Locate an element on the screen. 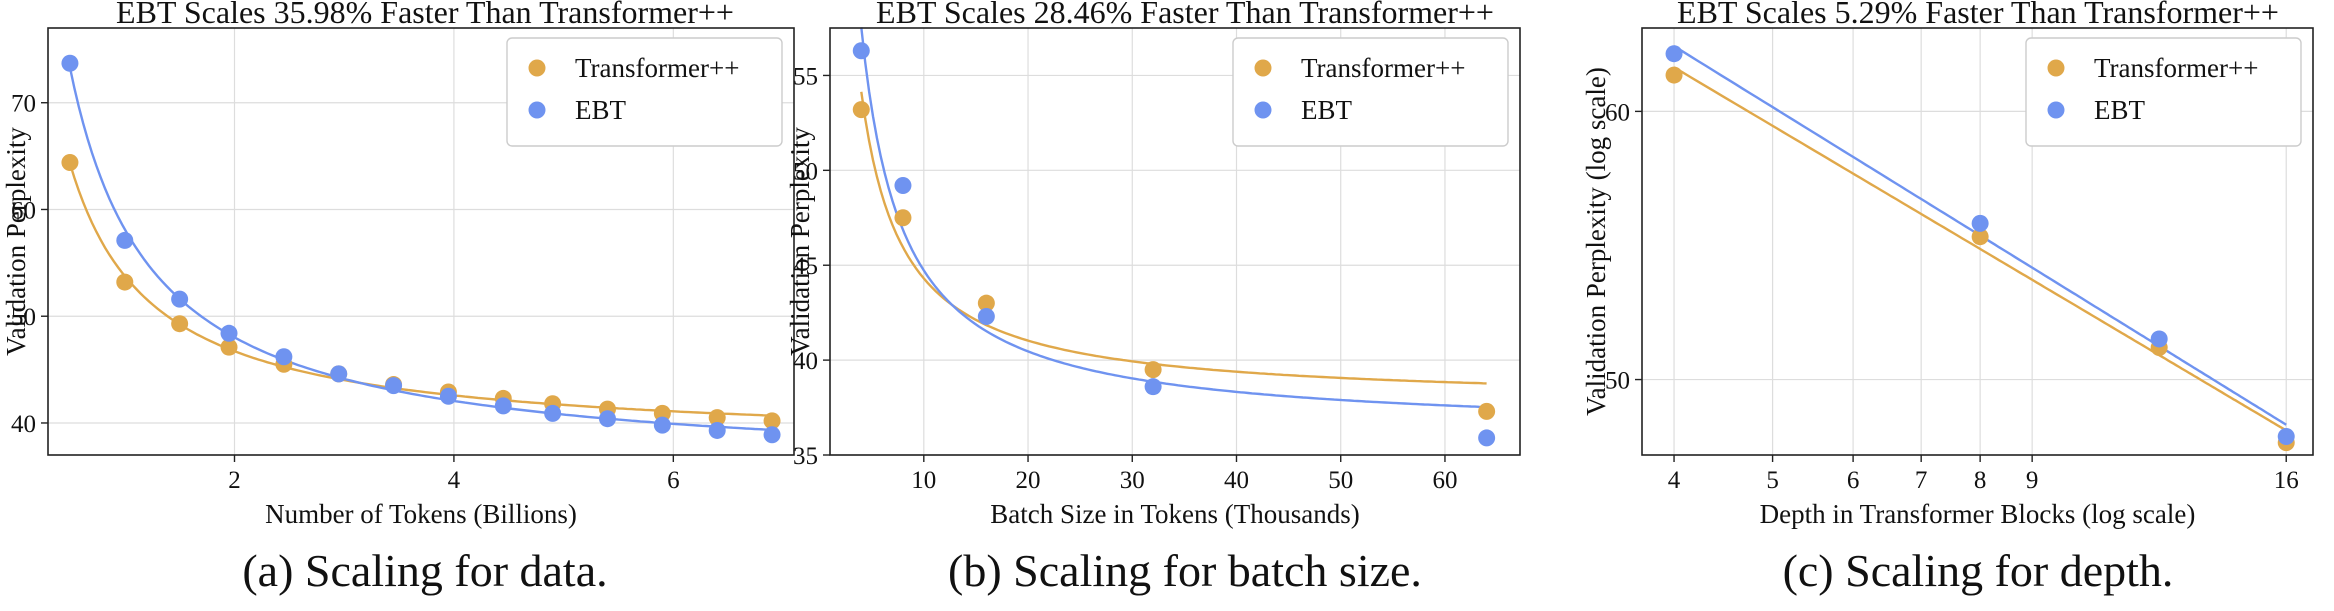 Image resolution: width=2334 pixels, height=611 pixels. y-tick-label: 45 is located at coordinates (805, 266).